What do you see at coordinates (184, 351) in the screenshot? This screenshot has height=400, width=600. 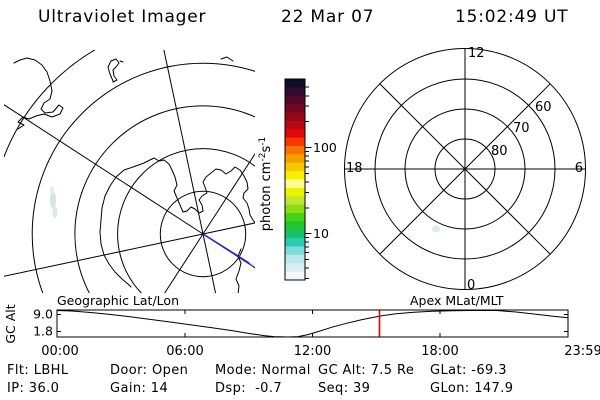 I see `x-axis-tick-label: 06:00` at bounding box center [184, 351].